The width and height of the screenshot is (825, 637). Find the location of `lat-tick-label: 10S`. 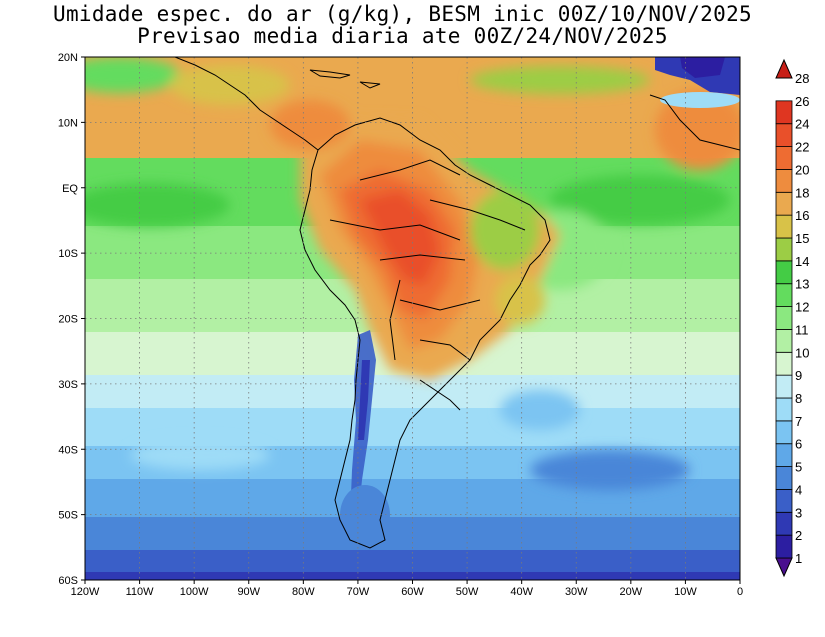

lat-tick-label: 10S is located at coordinates (68, 254).